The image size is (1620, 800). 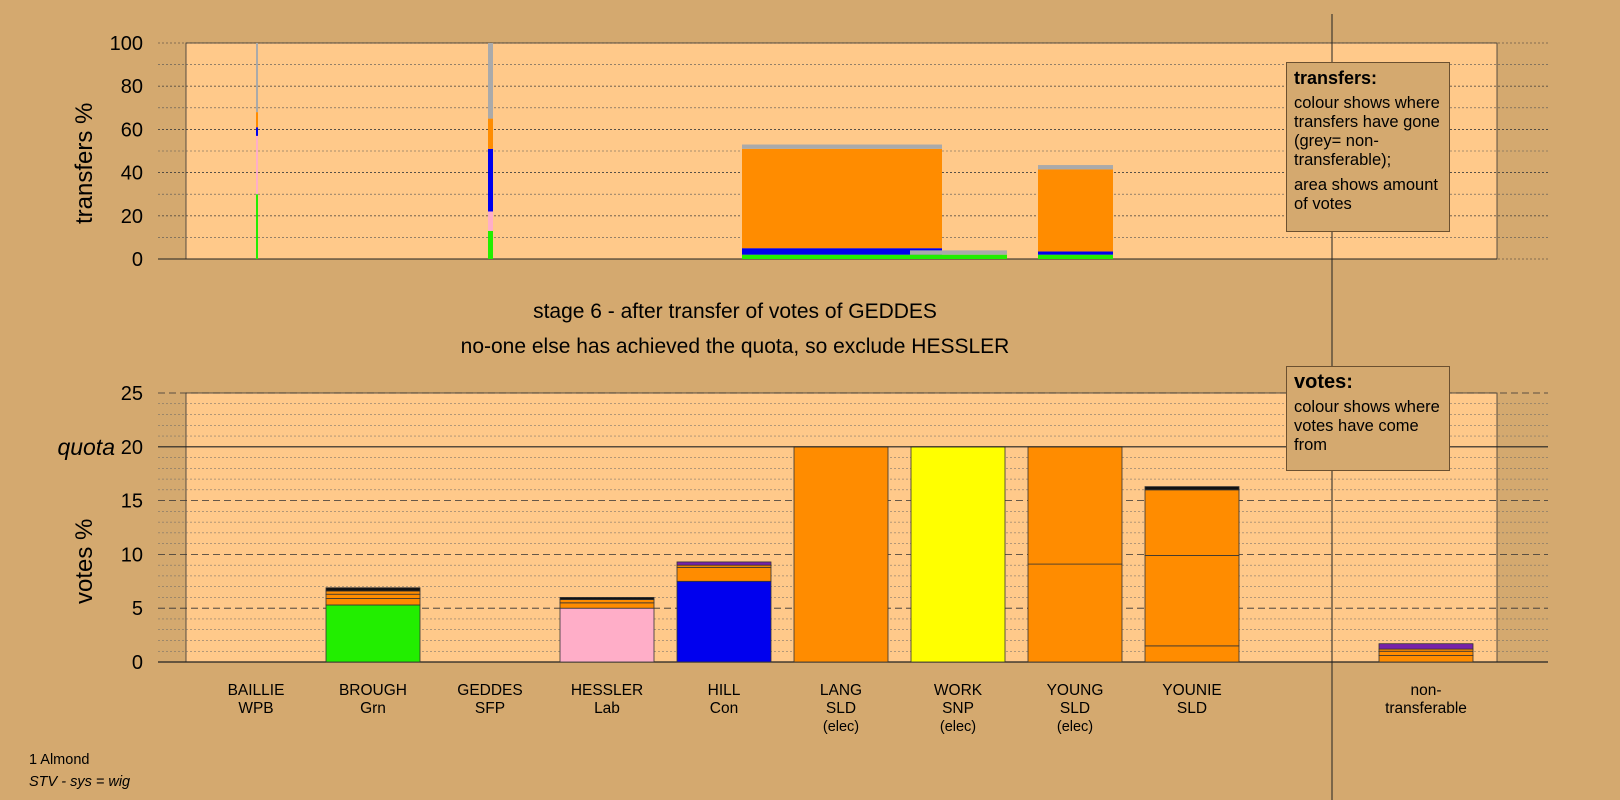 What do you see at coordinates (607, 708) in the screenshot?
I see `candidate-label: Lab` at bounding box center [607, 708].